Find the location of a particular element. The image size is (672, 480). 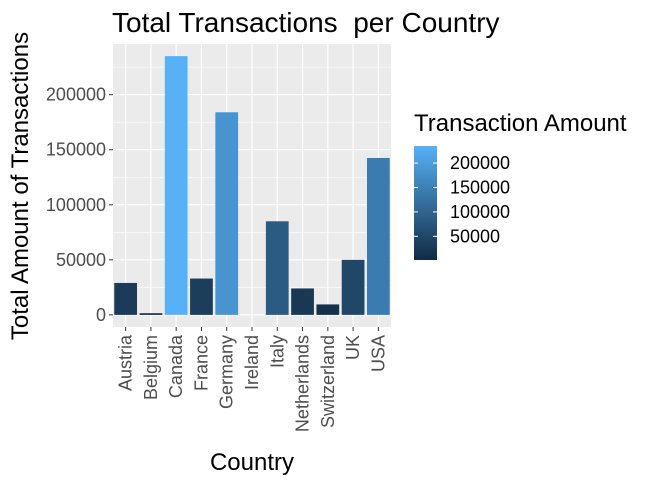

bar-austria is located at coordinates (126, 298).